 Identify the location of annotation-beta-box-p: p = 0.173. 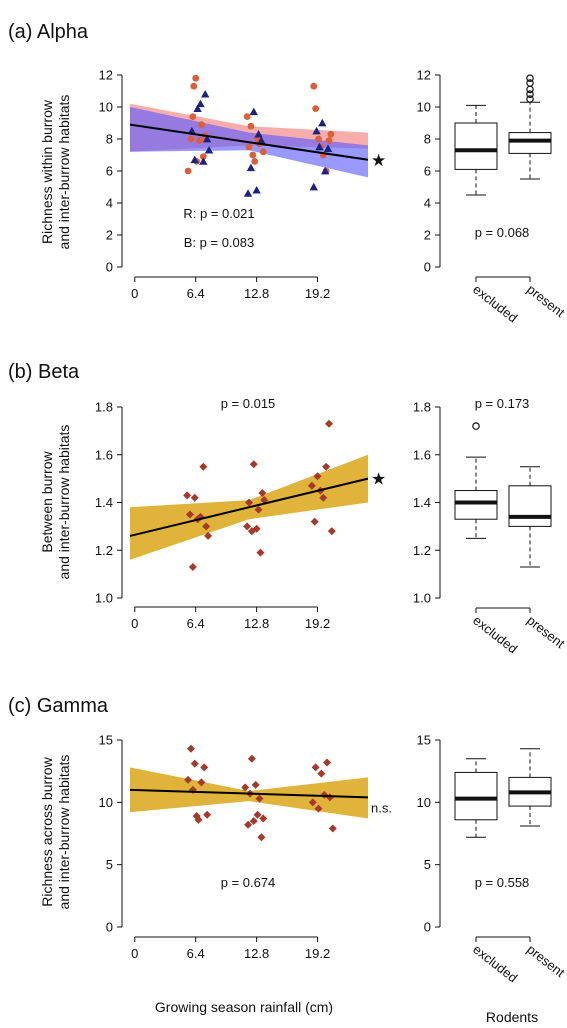
(502, 403).